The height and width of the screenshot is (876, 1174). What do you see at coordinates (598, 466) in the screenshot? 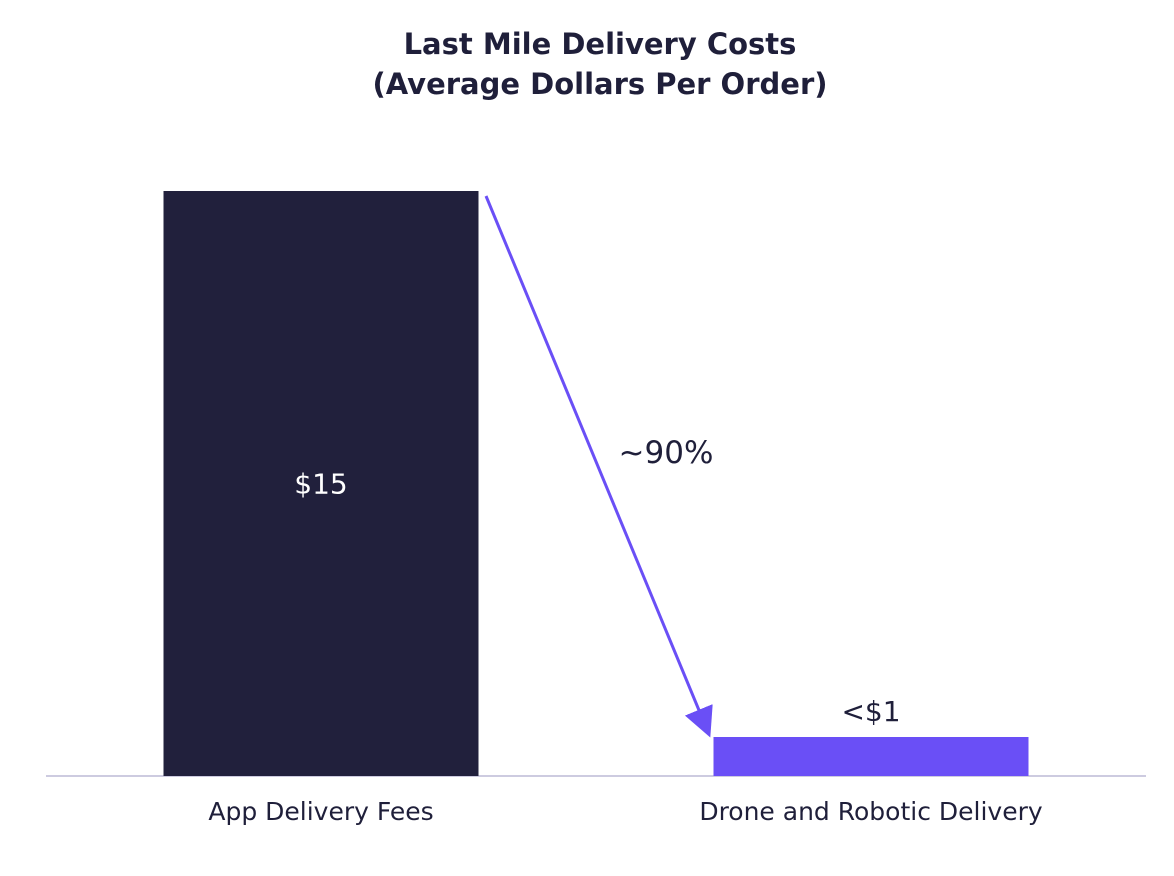
I see `reduction-arrow` at bounding box center [598, 466].